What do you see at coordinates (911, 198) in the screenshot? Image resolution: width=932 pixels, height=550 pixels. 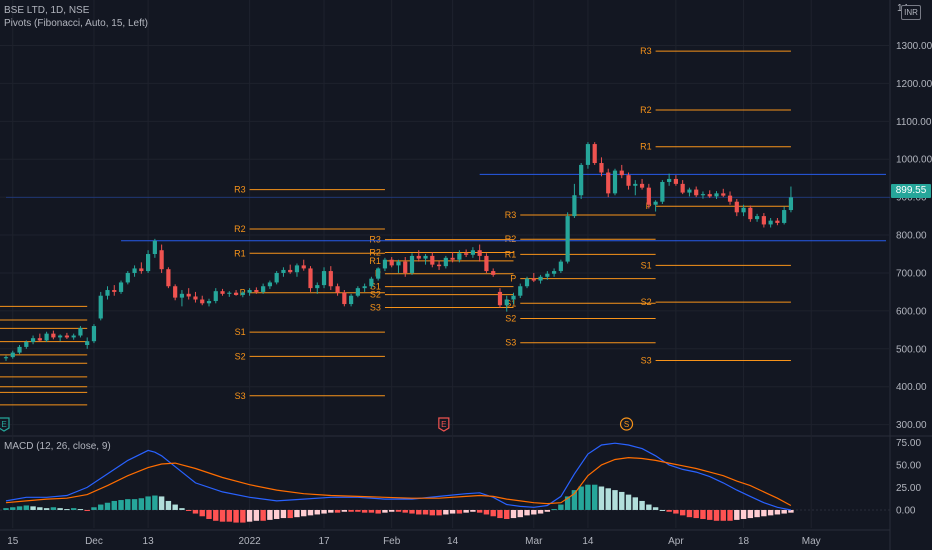 I see `price-tick-label: 900.00` at bounding box center [911, 198].